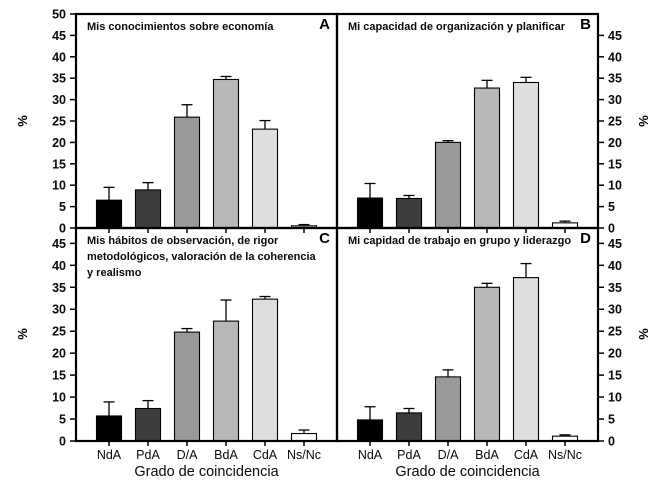  What do you see at coordinates (206, 472) in the screenshot?
I see `x-axis-label-left: Grado de coincidencia` at bounding box center [206, 472].